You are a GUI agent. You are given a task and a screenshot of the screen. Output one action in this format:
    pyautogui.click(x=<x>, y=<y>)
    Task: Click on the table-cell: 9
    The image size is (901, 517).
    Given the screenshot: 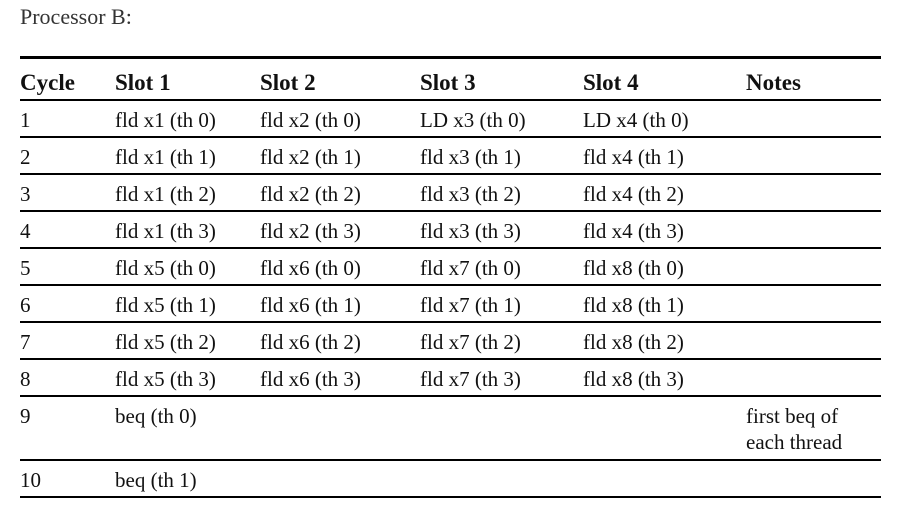 What is the action you would take?
    pyautogui.click(x=67, y=428)
    